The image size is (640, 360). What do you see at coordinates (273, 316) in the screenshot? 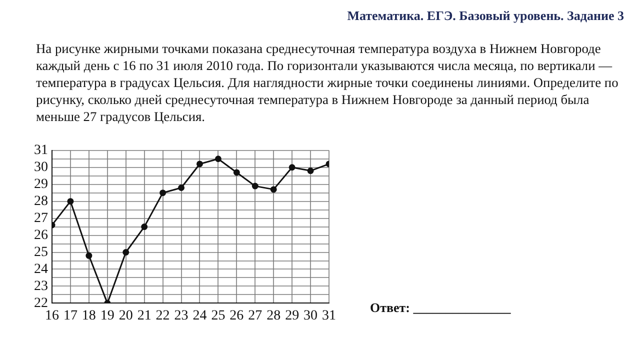
I see `x-tick-label: 28` at bounding box center [273, 316].